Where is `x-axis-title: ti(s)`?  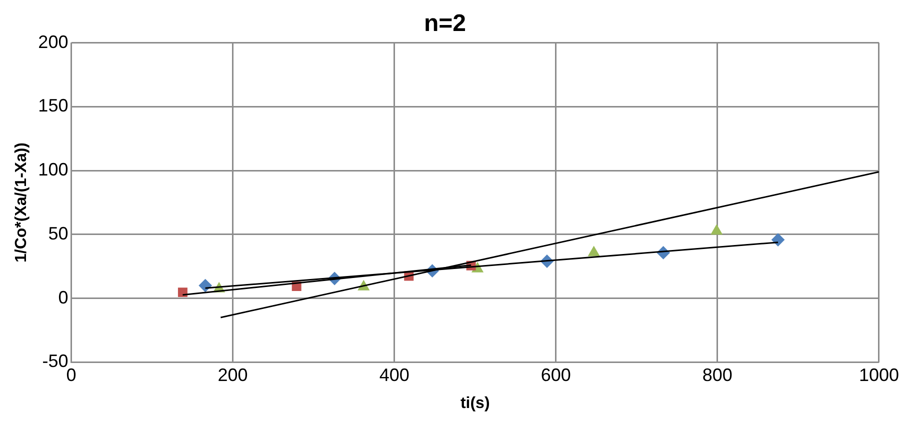
x-axis-title: ti(s) is located at coordinates (475, 403).